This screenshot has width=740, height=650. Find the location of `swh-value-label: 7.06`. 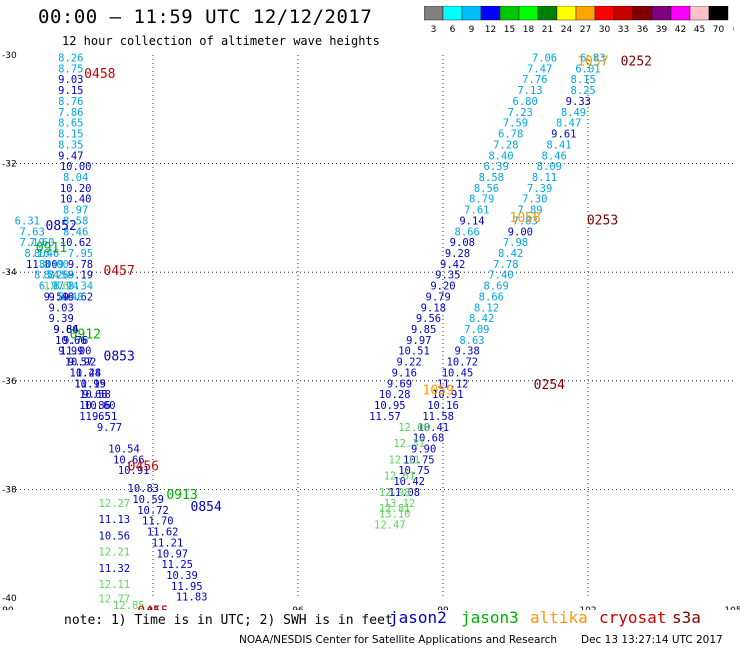

swh-value-label: 7.06 is located at coordinates (544, 59).